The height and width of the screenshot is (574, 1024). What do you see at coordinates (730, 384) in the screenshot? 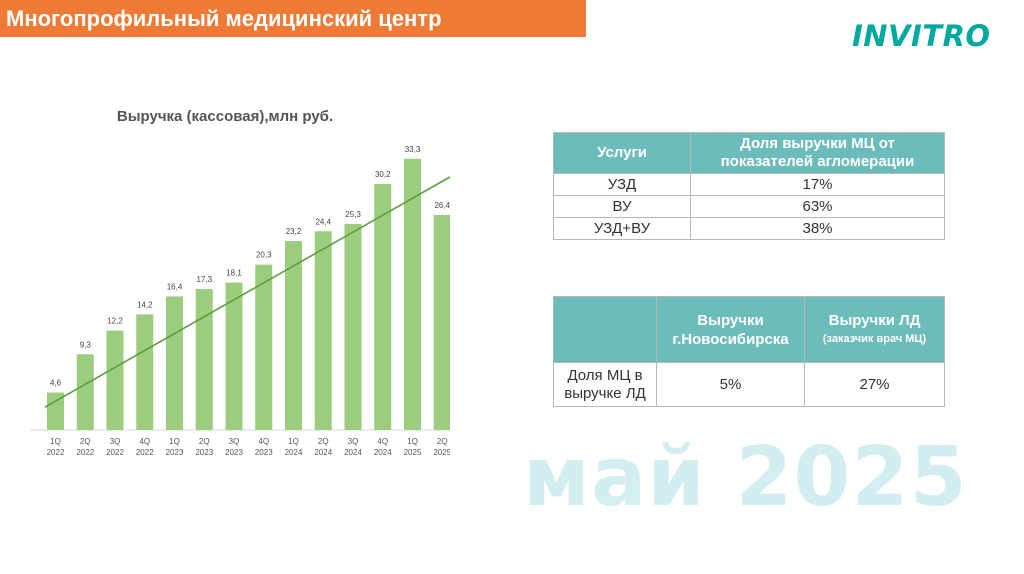
I see `novosibirsk-share: 5%` at bounding box center [730, 384].